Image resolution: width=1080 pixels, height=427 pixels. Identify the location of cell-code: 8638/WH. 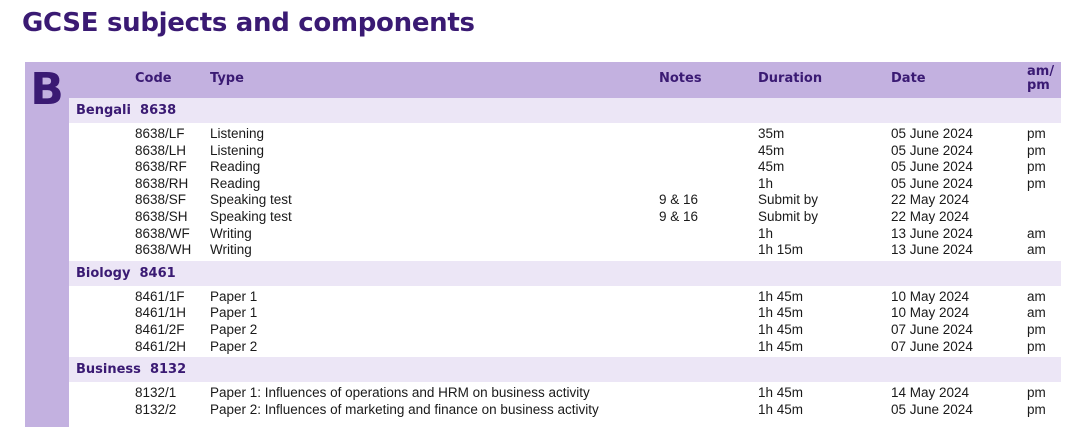
(163, 250).